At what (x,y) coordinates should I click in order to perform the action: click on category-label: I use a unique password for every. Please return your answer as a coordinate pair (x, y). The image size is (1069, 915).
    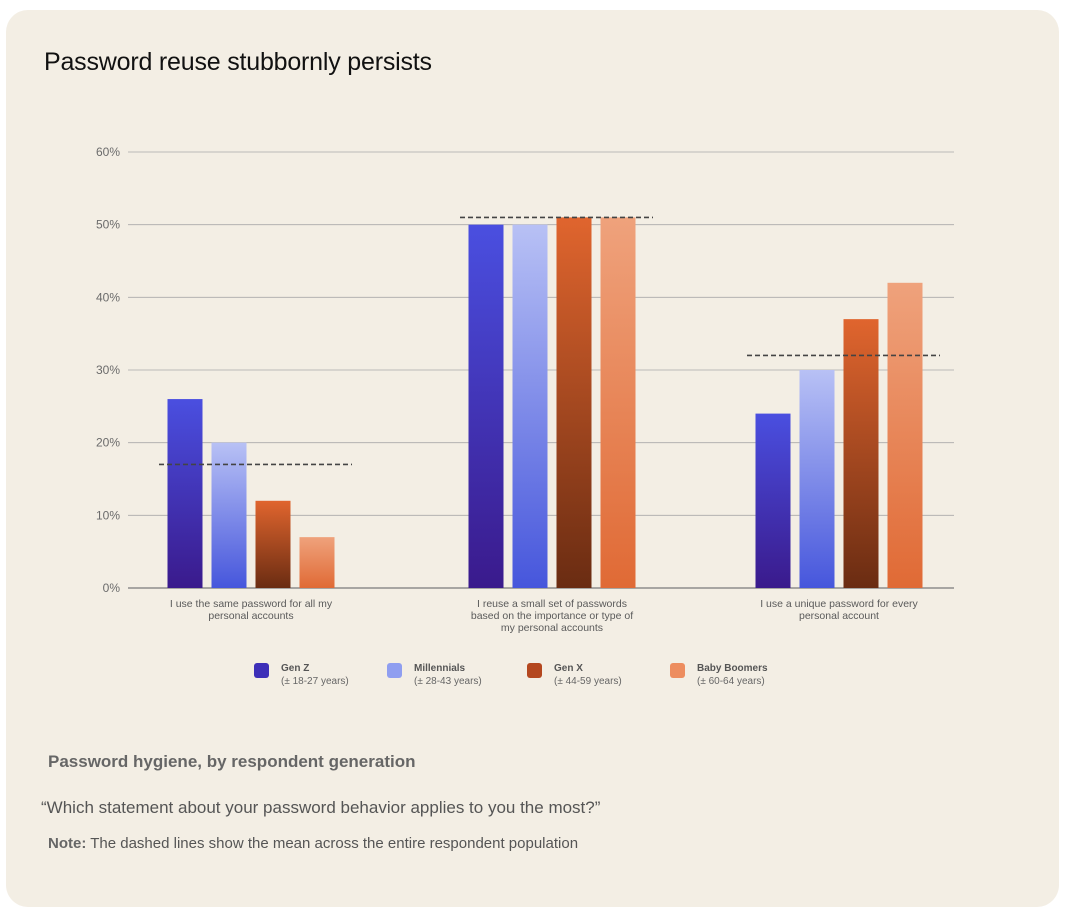
    Looking at the image, I should click on (839, 604).